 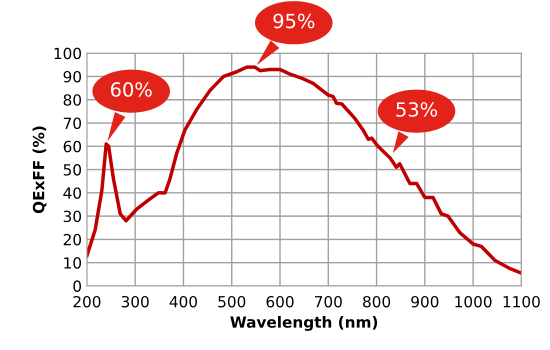 What do you see at coordinates (73, 146) in the screenshot?
I see `y-tick-label: 60` at bounding box center [73, 146].